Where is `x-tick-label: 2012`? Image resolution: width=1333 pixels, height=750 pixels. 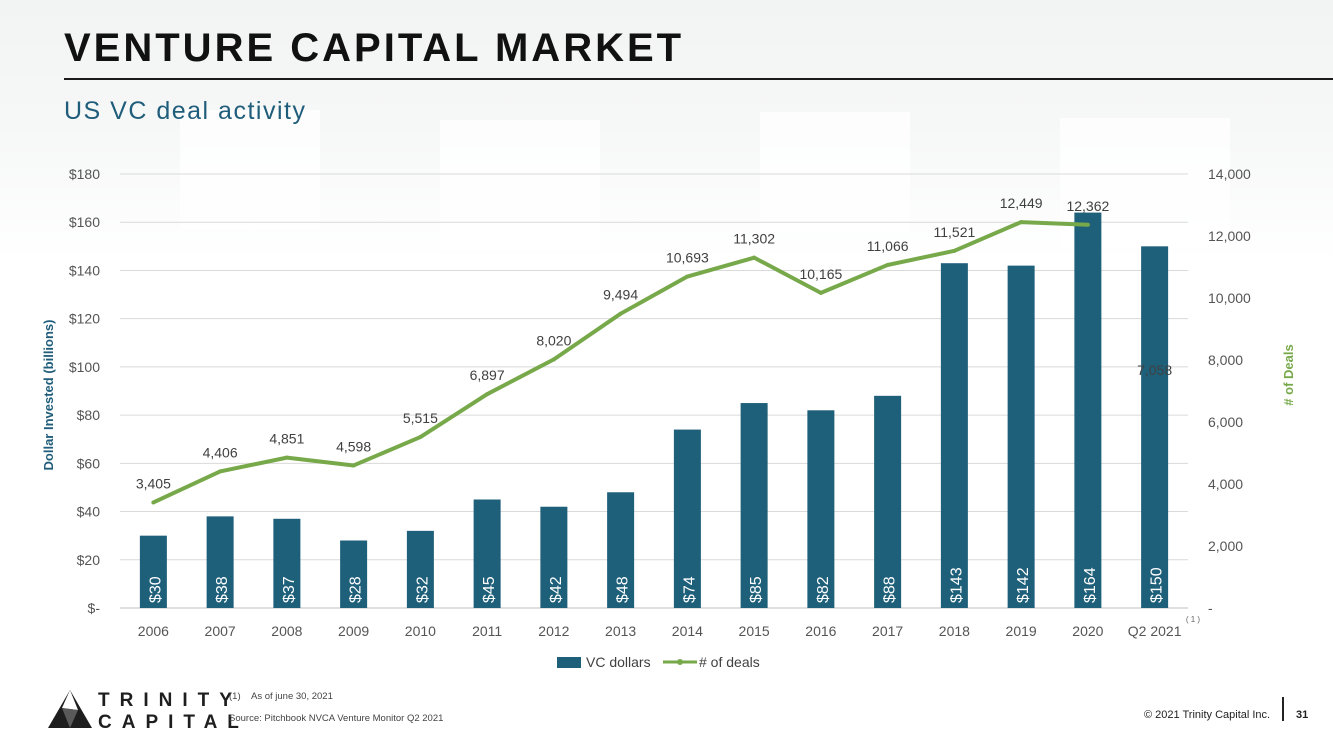
x-tick-label: 2012 is located at coordinates (553, 631).